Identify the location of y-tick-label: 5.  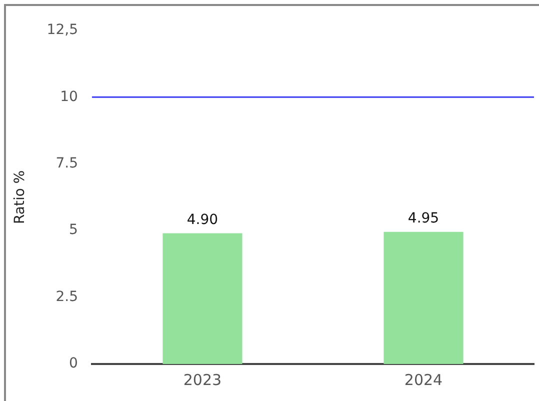
(73, 230).